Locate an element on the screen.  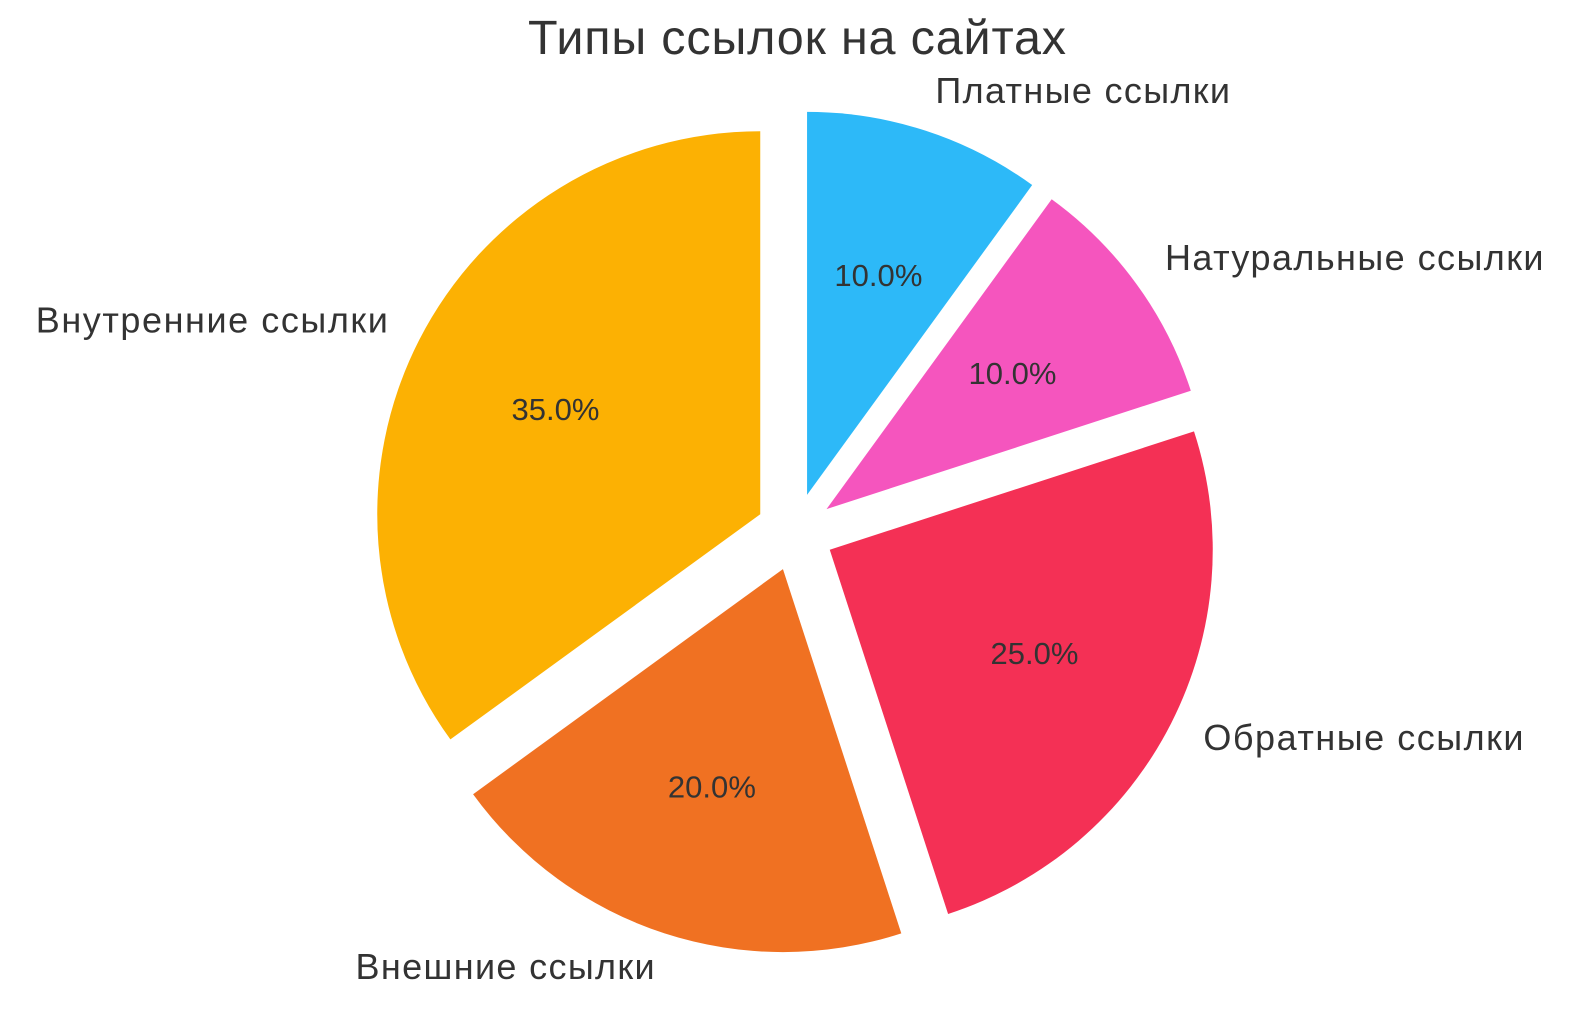
svg-text: 35.0% is located at coordinates (556, 409).